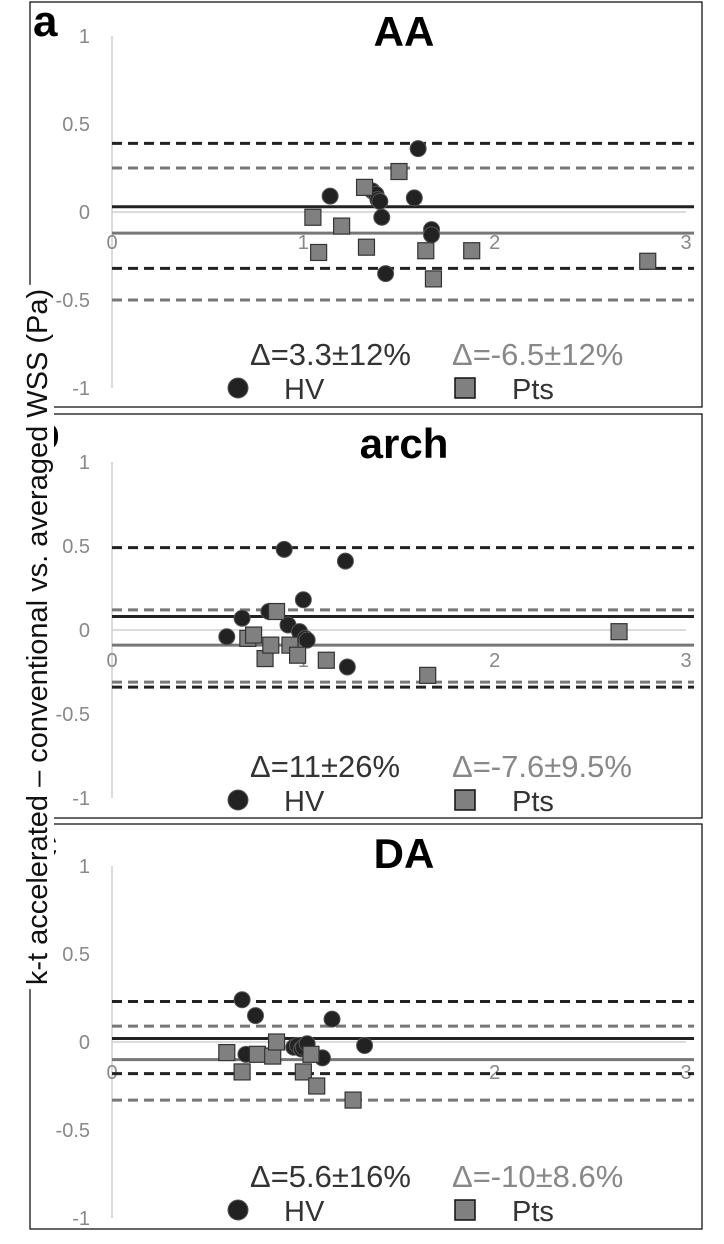  What do you see at coordinates (45, 843) in the screenshot?
I see `panel-letter: c` at bounding box center [45, 843].